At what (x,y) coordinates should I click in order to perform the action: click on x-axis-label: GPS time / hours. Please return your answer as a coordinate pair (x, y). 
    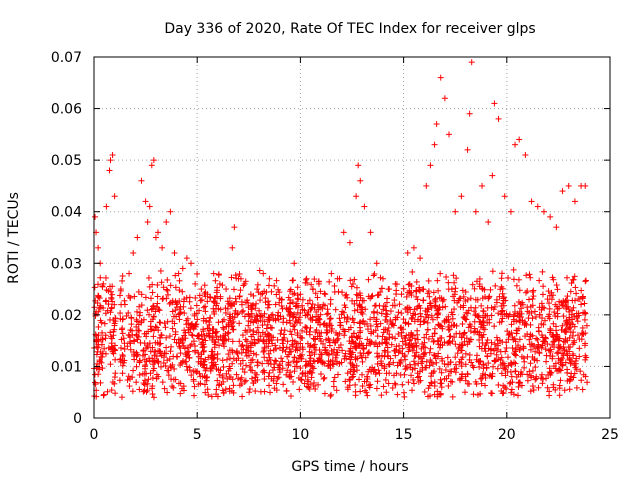
    Looking at the image, I should click on (349, 467).